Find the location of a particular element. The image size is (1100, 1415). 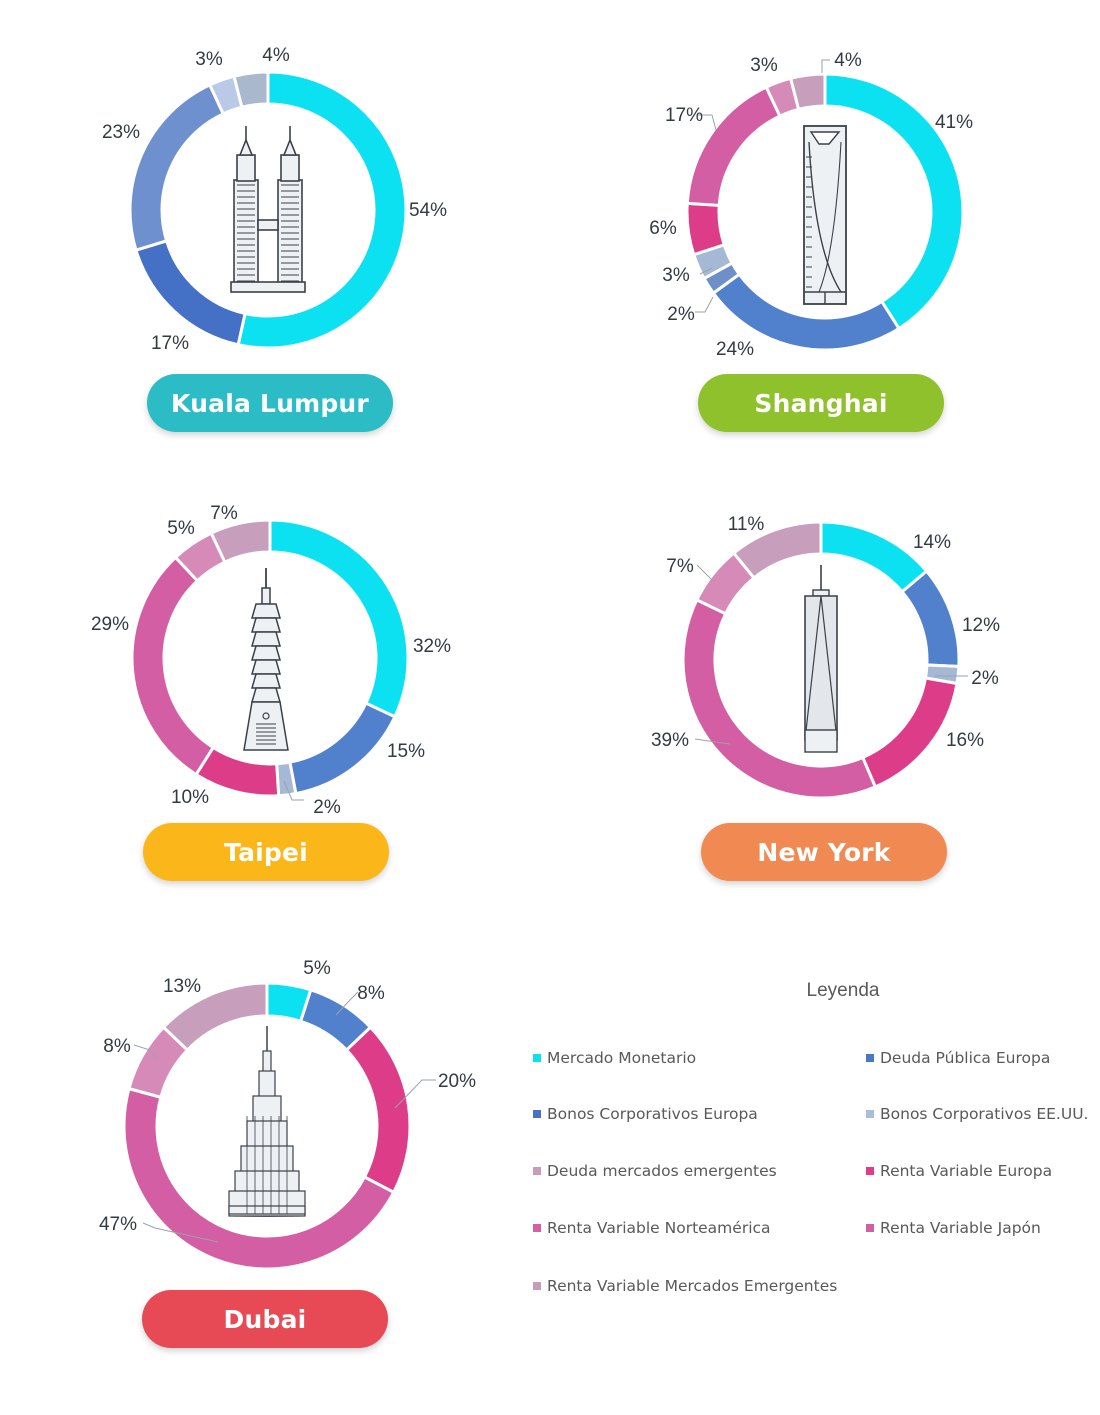

taipei-ring: 32% 15% 2% 10% 29% 5% 7% is located at coordinates (271, 660).